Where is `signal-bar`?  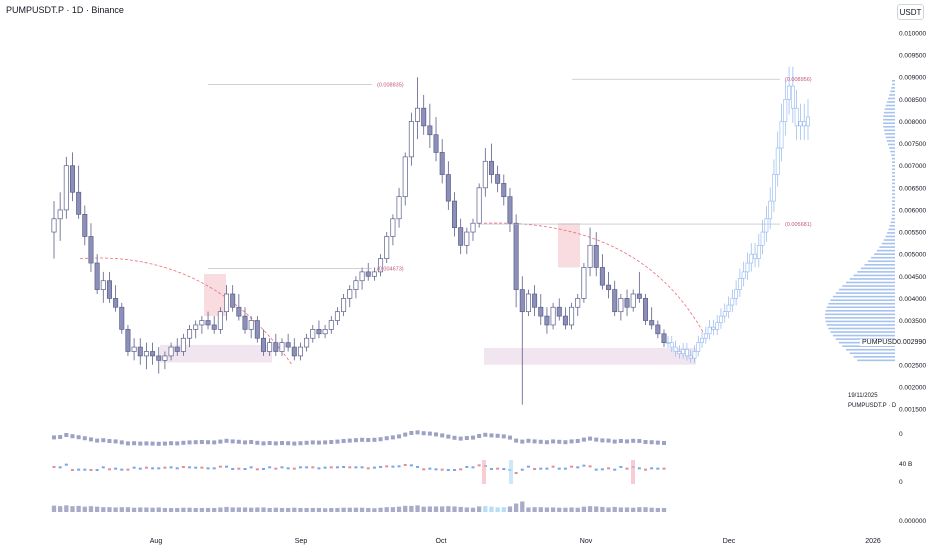
signal-bar is located at coordinates (511, 472).